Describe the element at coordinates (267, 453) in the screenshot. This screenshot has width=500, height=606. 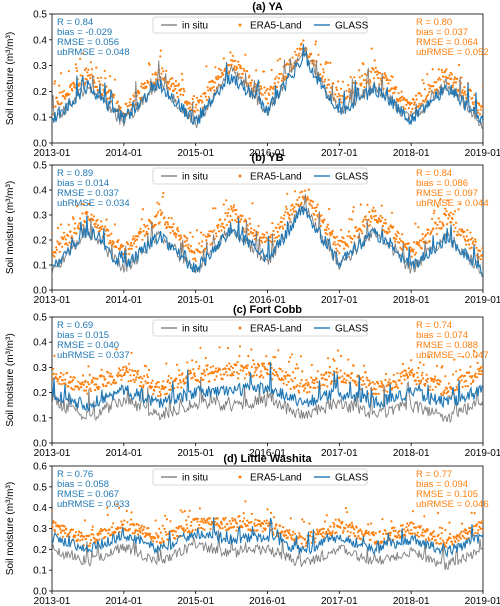
I see `x-tick-label: 2016-01` at that location.